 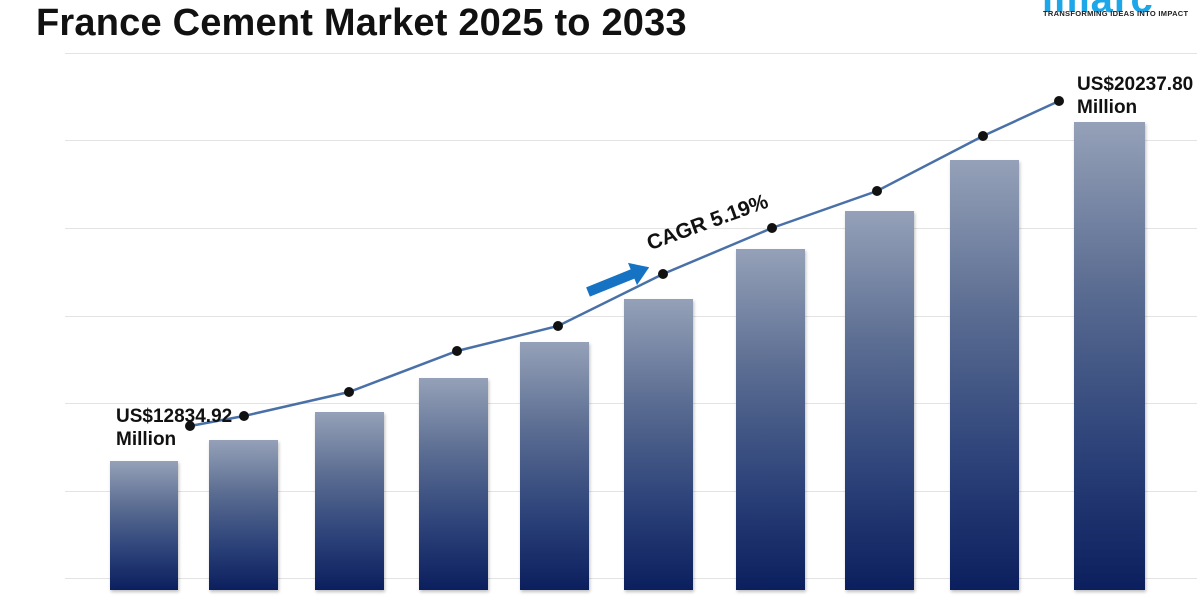 I want to click on cagr-arrow-icon, so click(x=618, y=279).